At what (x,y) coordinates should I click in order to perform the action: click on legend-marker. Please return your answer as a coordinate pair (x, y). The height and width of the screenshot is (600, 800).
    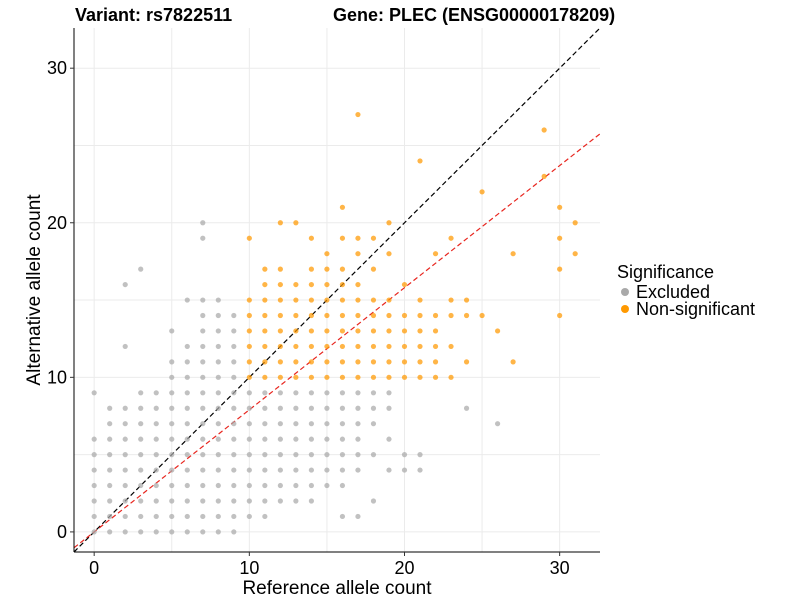
    Looking at the image, I should click on (625, 309).